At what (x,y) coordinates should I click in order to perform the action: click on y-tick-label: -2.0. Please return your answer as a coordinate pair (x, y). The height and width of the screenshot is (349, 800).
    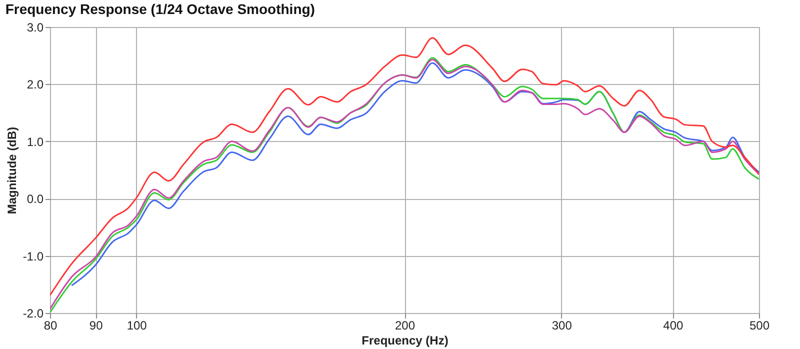
    Looking at the image, I should click on (33, 313).